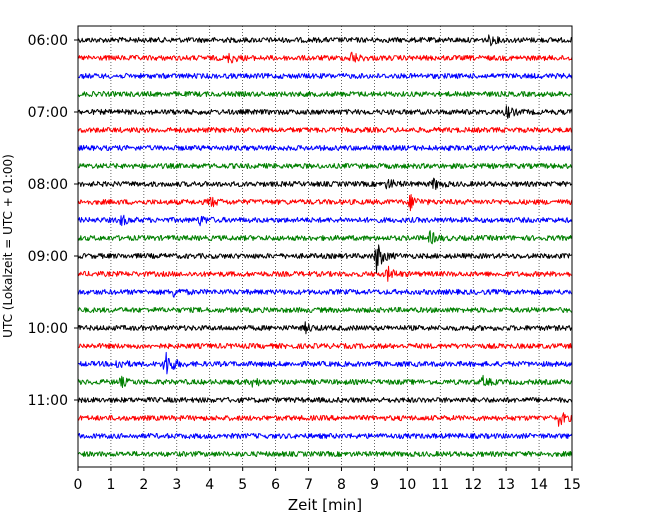  What do you see at coordinates (275, 485) in the screenshot?
I see `x-tick-label: 6` at bounding box center [275, 485].